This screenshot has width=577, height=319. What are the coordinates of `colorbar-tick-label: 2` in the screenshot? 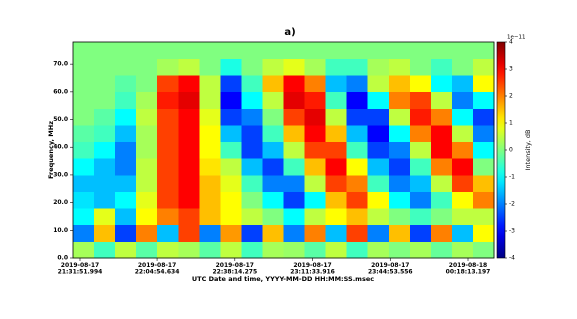 It's located at (511, 96).